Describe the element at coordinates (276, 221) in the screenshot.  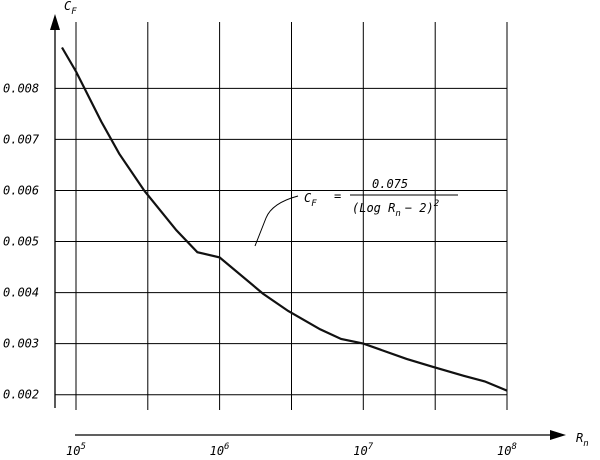
I see `annotation-leader` at that location.